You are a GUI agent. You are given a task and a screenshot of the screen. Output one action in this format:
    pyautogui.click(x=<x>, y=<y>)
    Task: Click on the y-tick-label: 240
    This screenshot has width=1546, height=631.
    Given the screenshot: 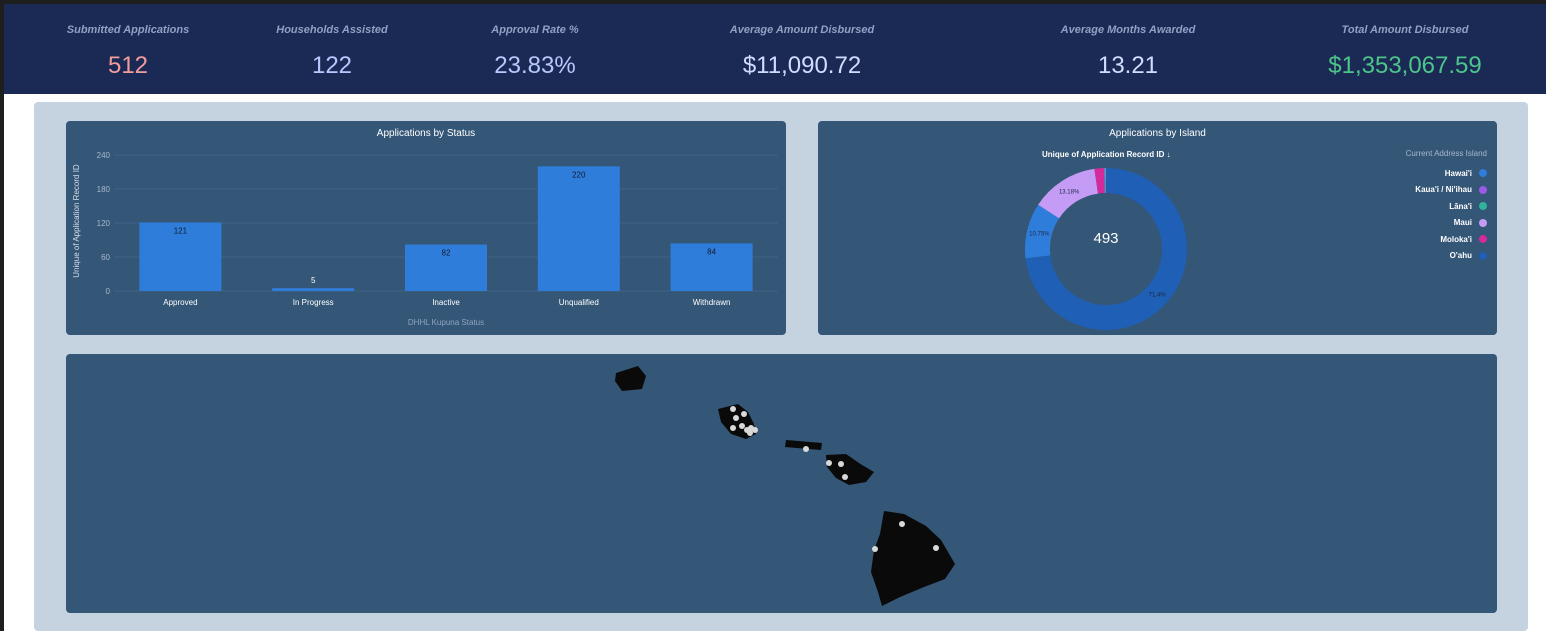 What is the action you would take?
    pyautogui.click(x=104, y=155)
    